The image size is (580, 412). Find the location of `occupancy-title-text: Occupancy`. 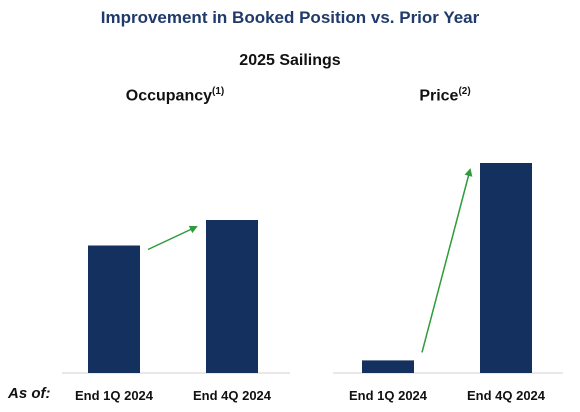

occupancy-title-text: Occupancy is located at coordinates (169, 96).